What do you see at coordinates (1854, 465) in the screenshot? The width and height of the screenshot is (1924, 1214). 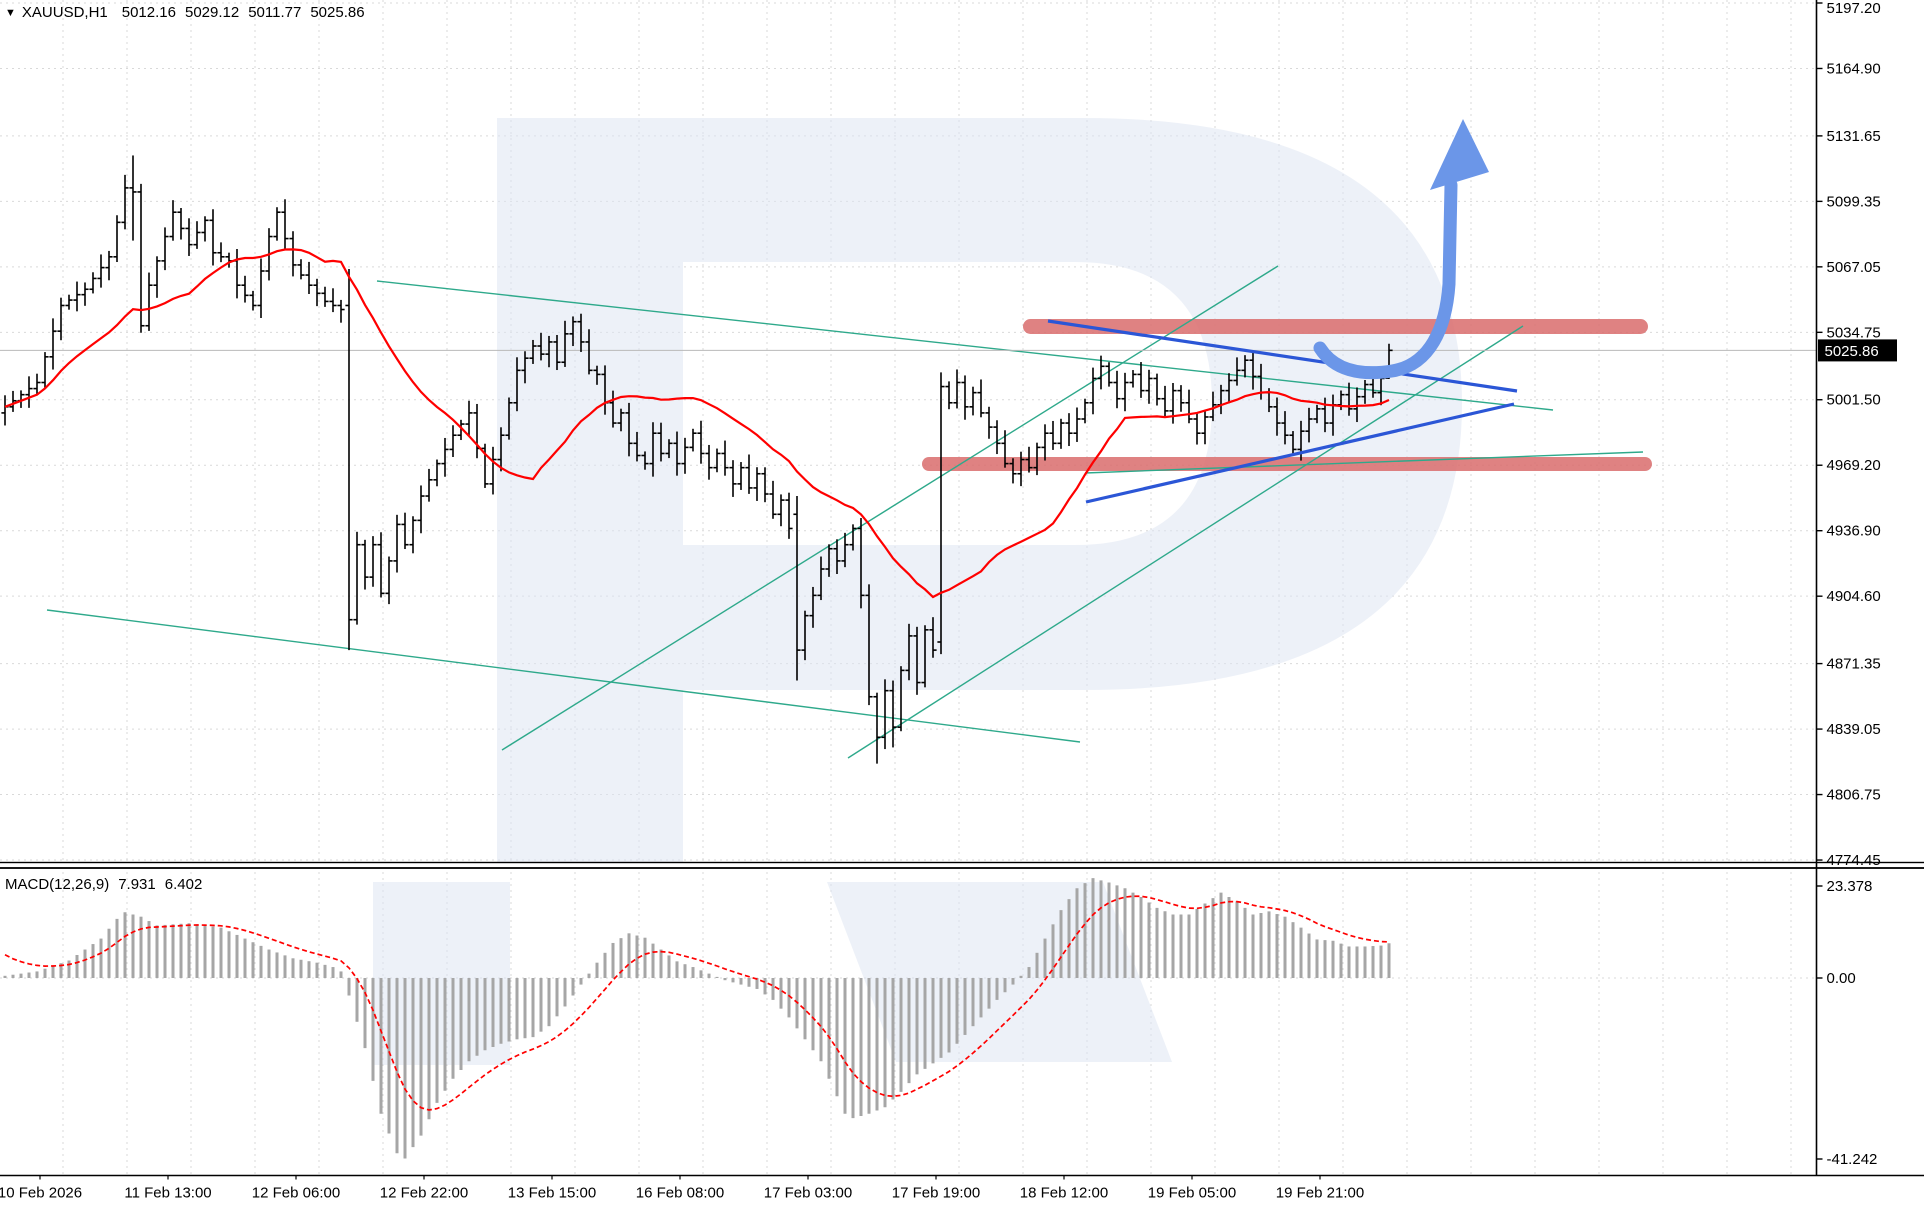 I see `price-tick-label: 4969.20` at bounding box center [1854, 465].